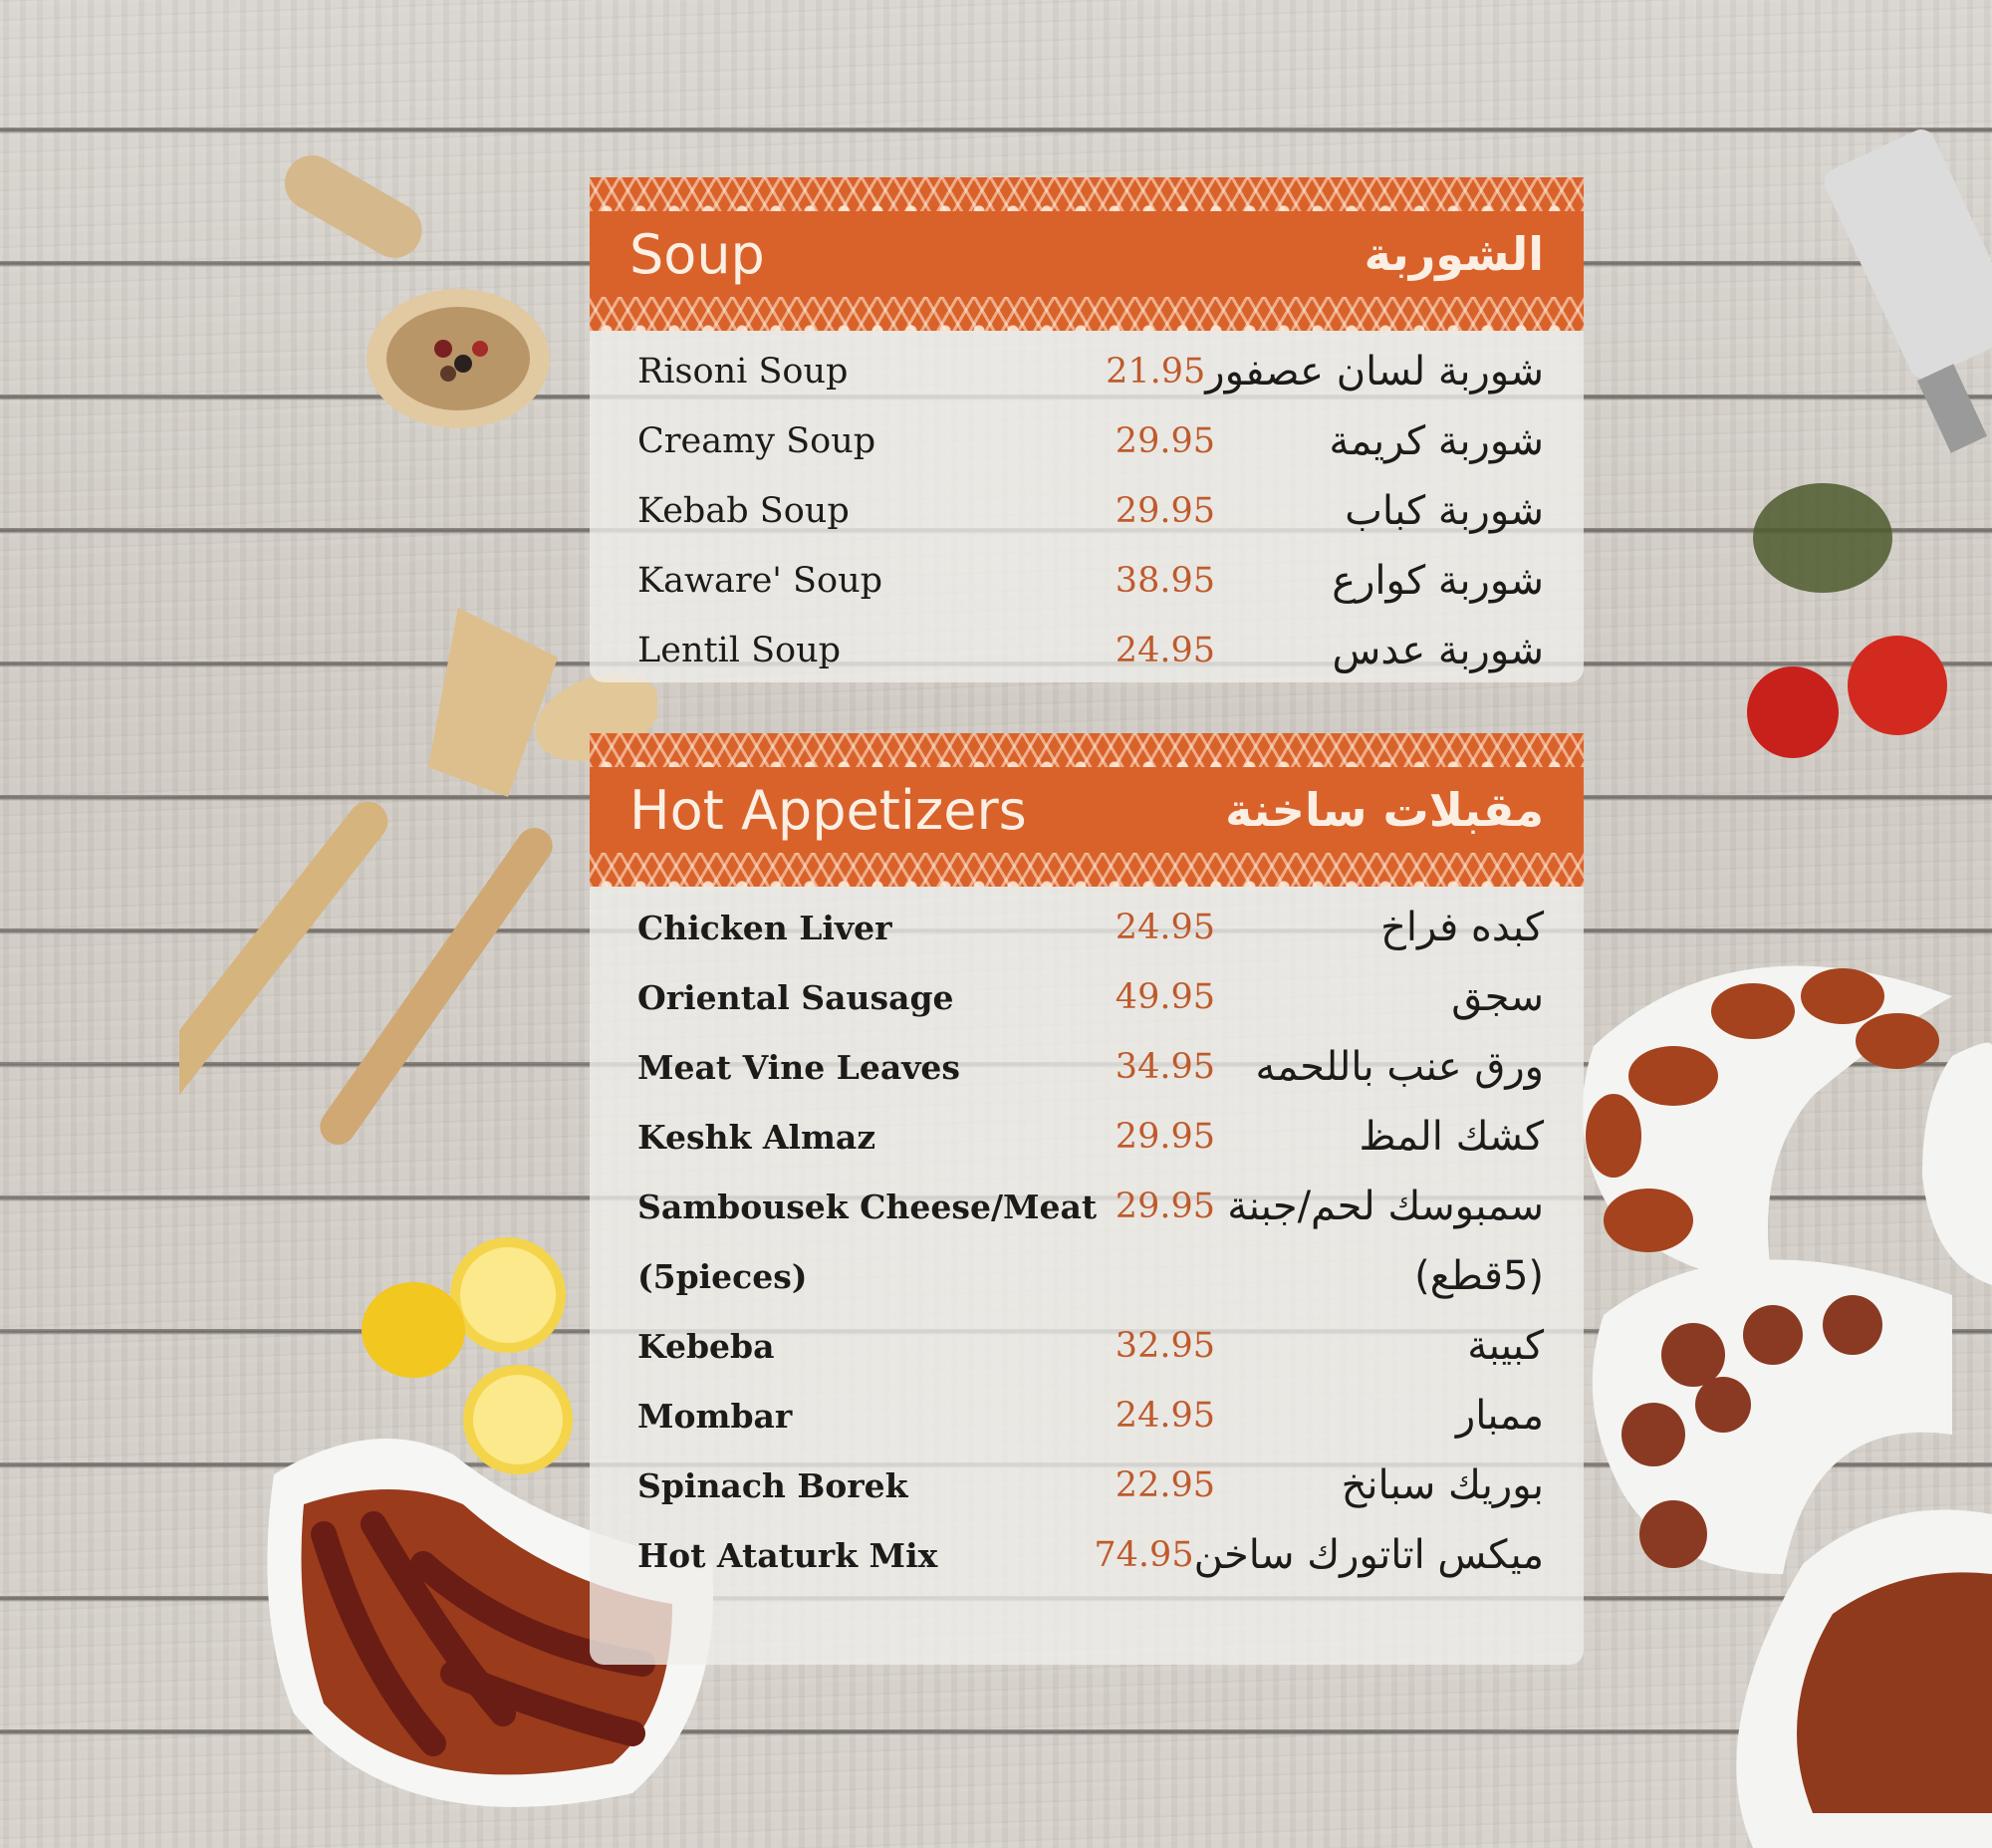 This screenshot has height=1848, width=1992. I want to click on item-name-ar: ممبار, so click(1499, 1416).